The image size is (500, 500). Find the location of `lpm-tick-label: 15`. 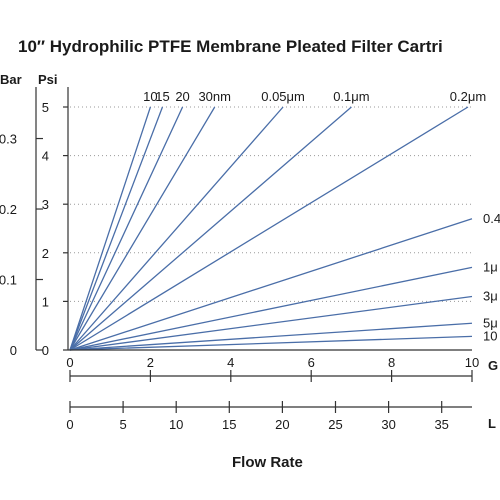

lpm-tick-label: 15 is located at coordinates (229, 424).